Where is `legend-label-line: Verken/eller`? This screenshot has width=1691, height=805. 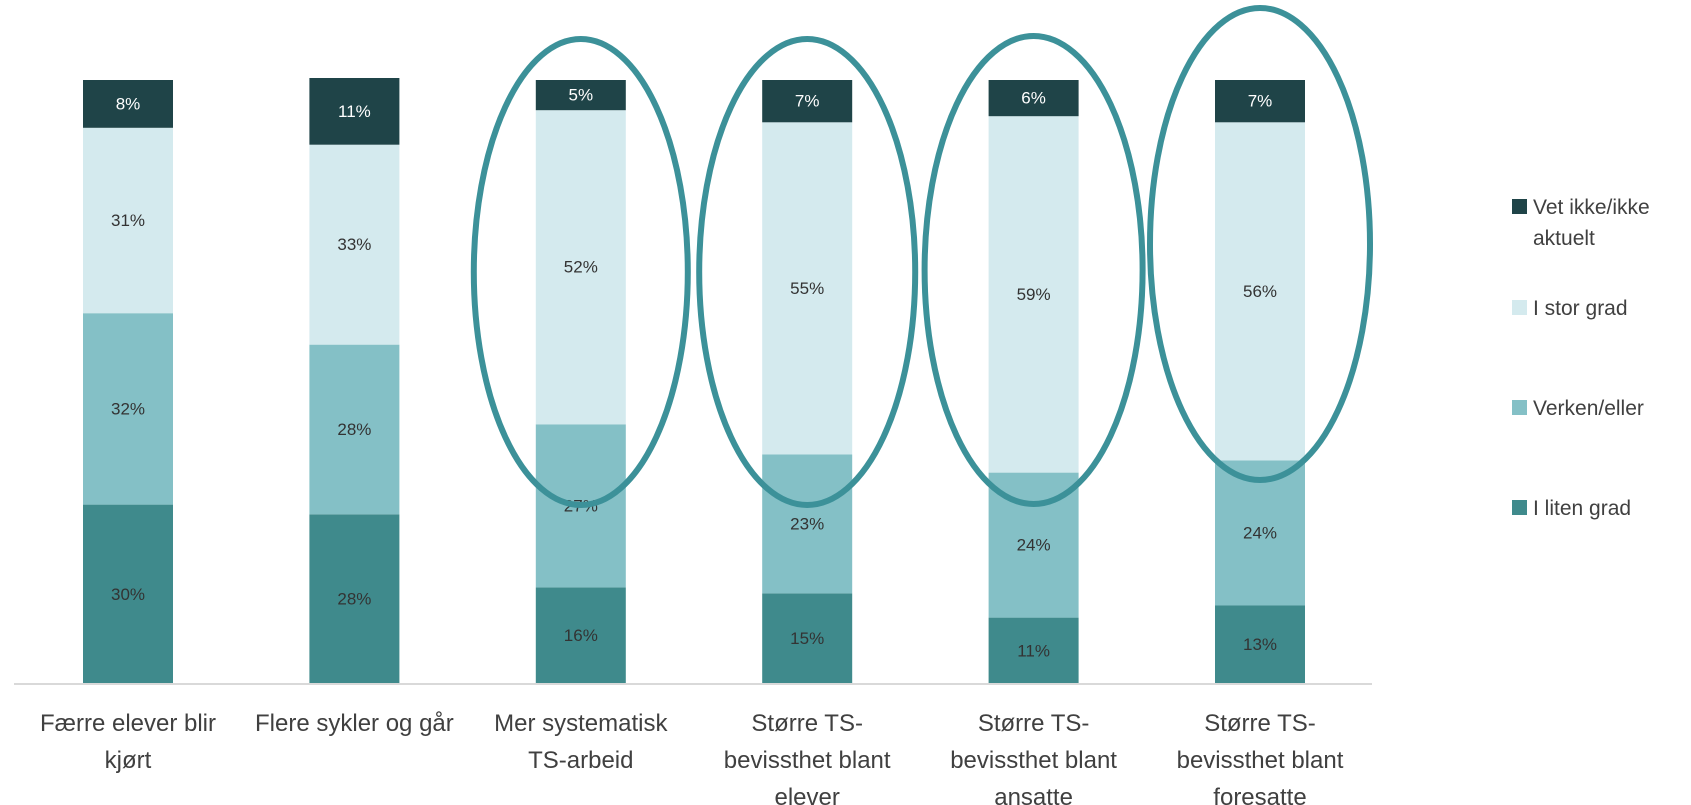
legend-label-line: Verken/eller is located at coordinates (1588, 408).